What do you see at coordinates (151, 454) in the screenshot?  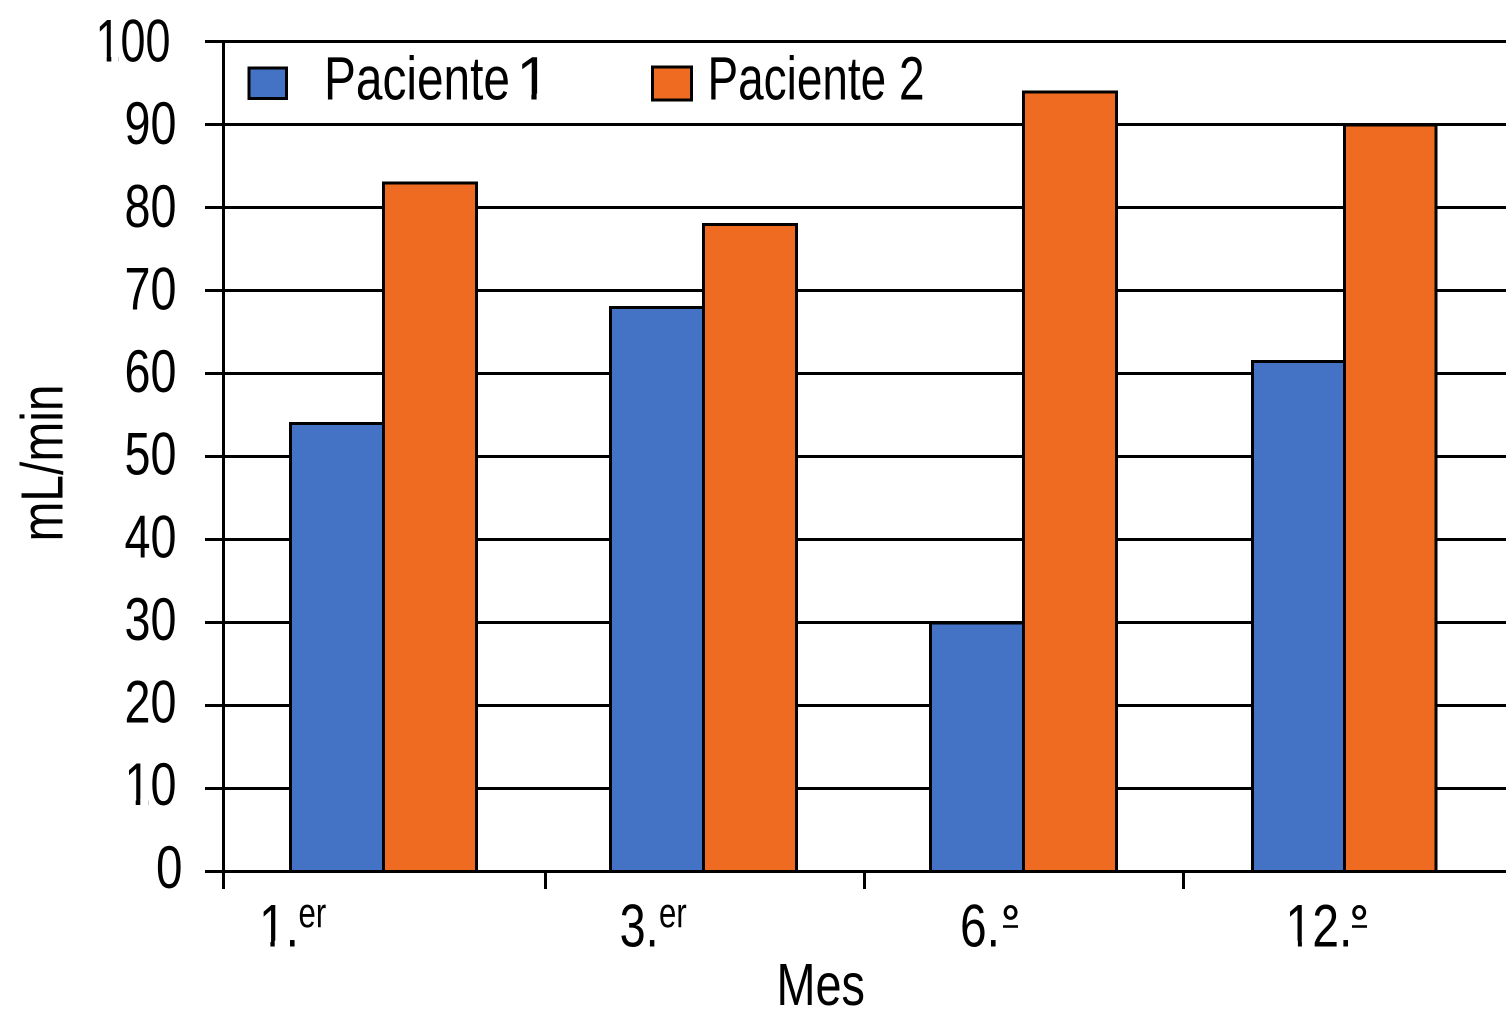 I see `svg-text: 50` at bounding box center [151, 454].